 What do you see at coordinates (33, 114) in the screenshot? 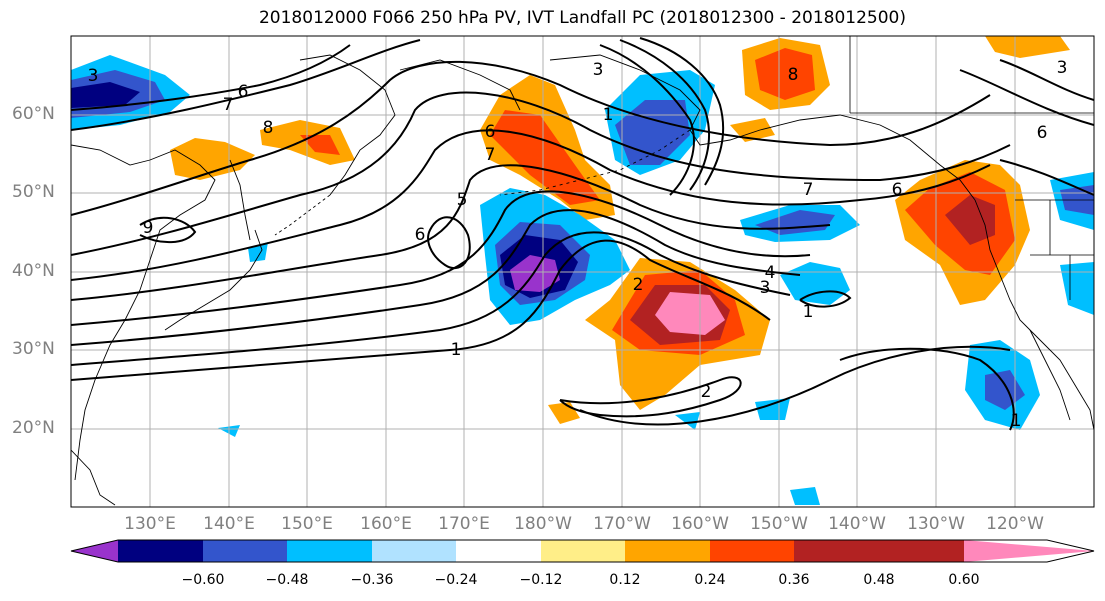
I see `lat-label: 60°N` at bounding box center [33, 114].